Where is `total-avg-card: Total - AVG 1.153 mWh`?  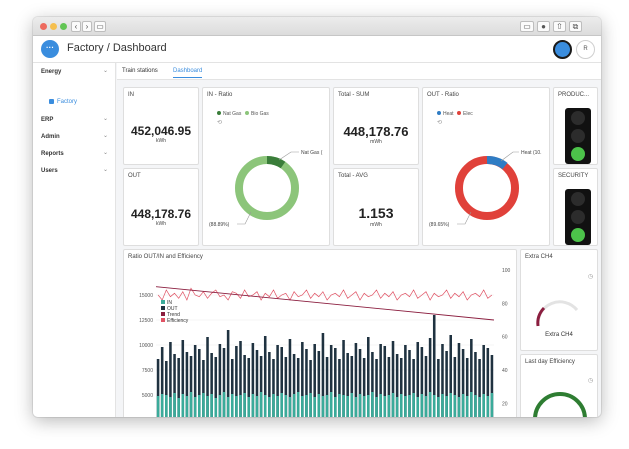
total-avg-card: Total - AVG 1.153 mWh is located at coordinates (376, 207).